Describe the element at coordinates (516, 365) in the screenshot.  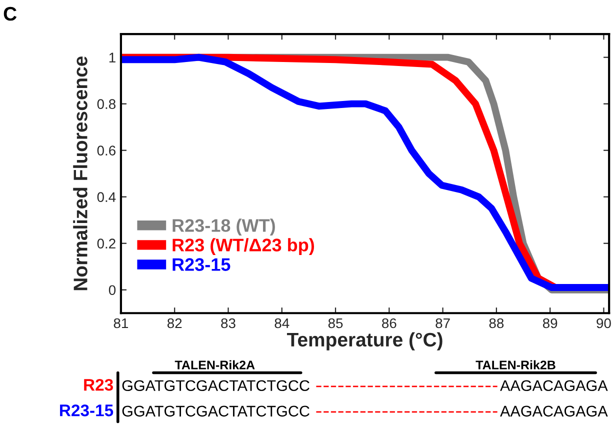
I see `text: TALEN-Rik2B` at that location.